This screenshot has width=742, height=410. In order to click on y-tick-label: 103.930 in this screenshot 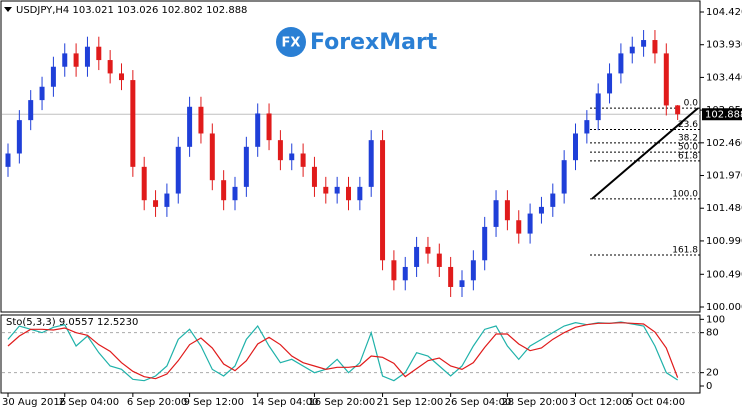, I will do `click(724, 45)`.